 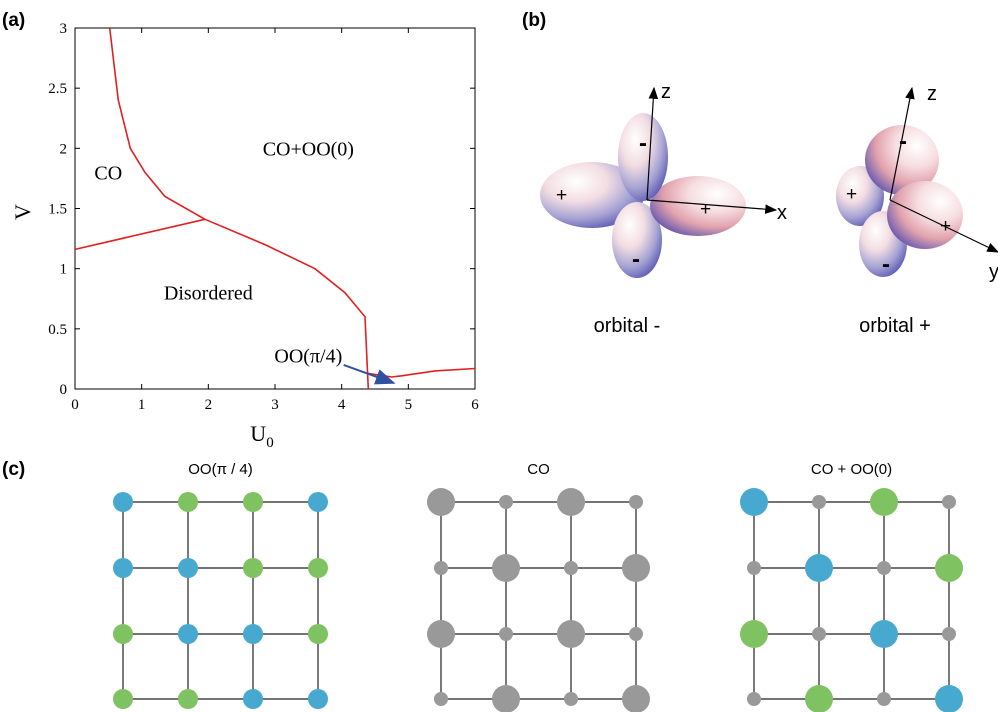 What do you see at coordinates (851, 469) in the screenshot?
I see `lattice-title: CO + OO(0)` at bounding box center [851, 469].